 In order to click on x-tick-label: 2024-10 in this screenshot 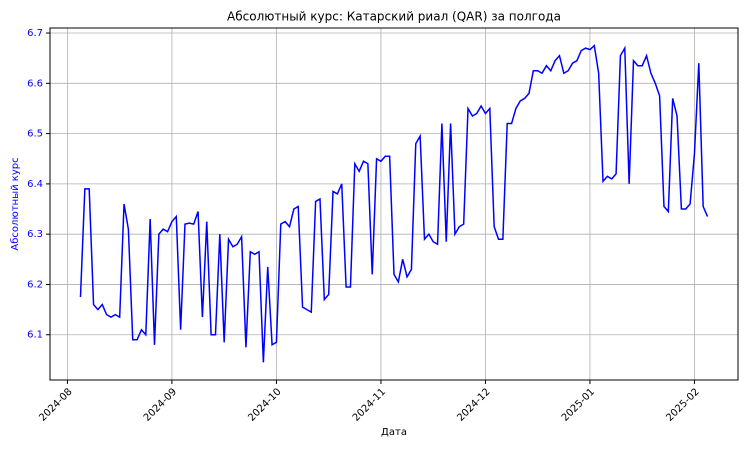, I will do `click(264, 404)`.